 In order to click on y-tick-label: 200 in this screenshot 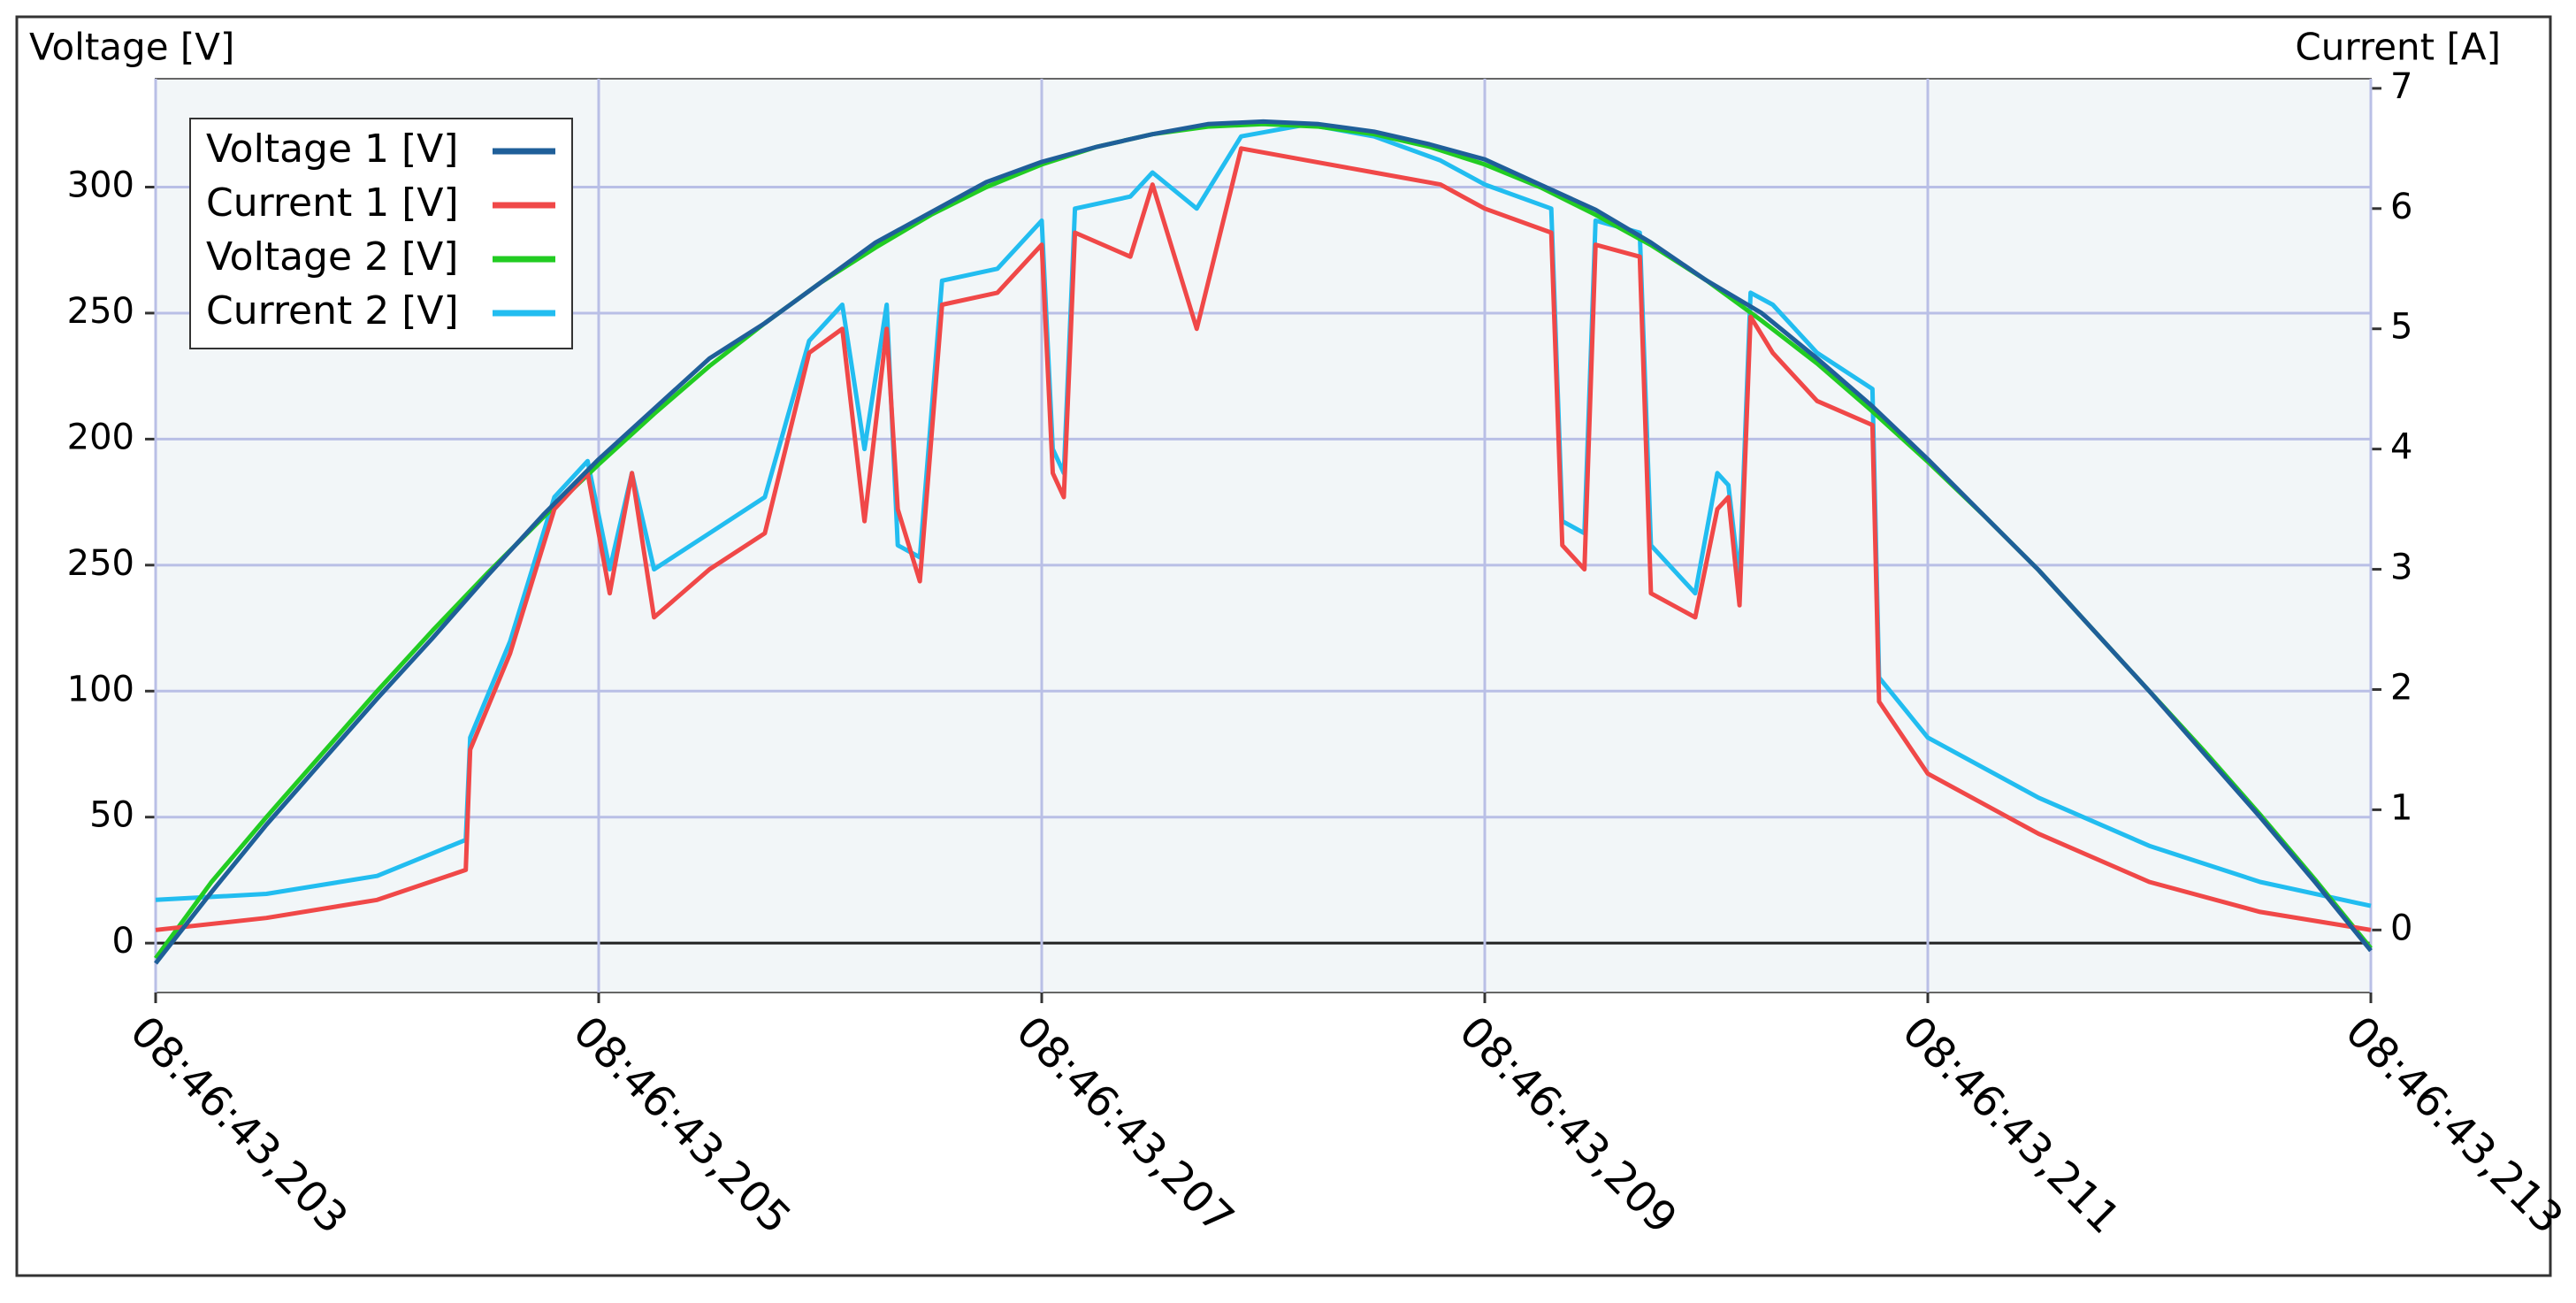, I will do `click(100, 437)`.